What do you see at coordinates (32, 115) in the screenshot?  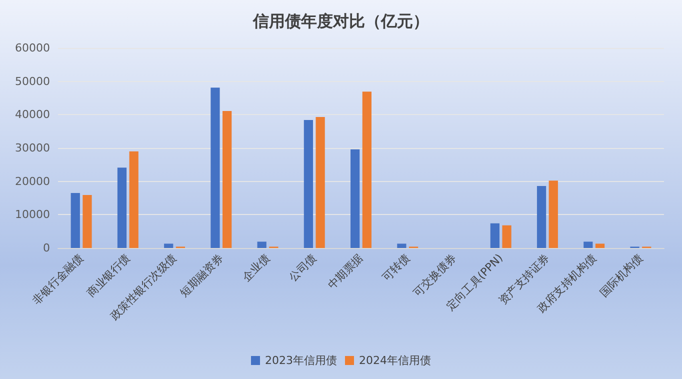 I see `y-tick-label: 40000` at bounding box center [32, 115].